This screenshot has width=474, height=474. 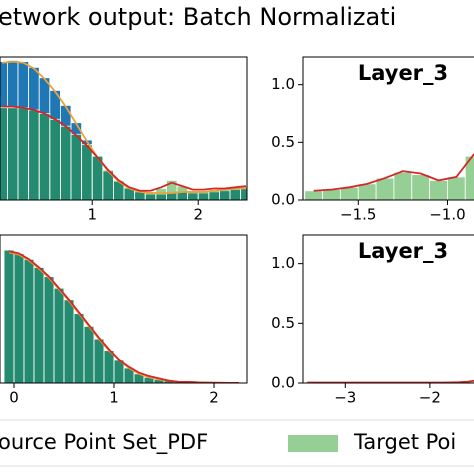 What do you see at coordinates (14, 398) in the screenshot?
I see `x-tick-label: 0` at bounding box center [14, 398].